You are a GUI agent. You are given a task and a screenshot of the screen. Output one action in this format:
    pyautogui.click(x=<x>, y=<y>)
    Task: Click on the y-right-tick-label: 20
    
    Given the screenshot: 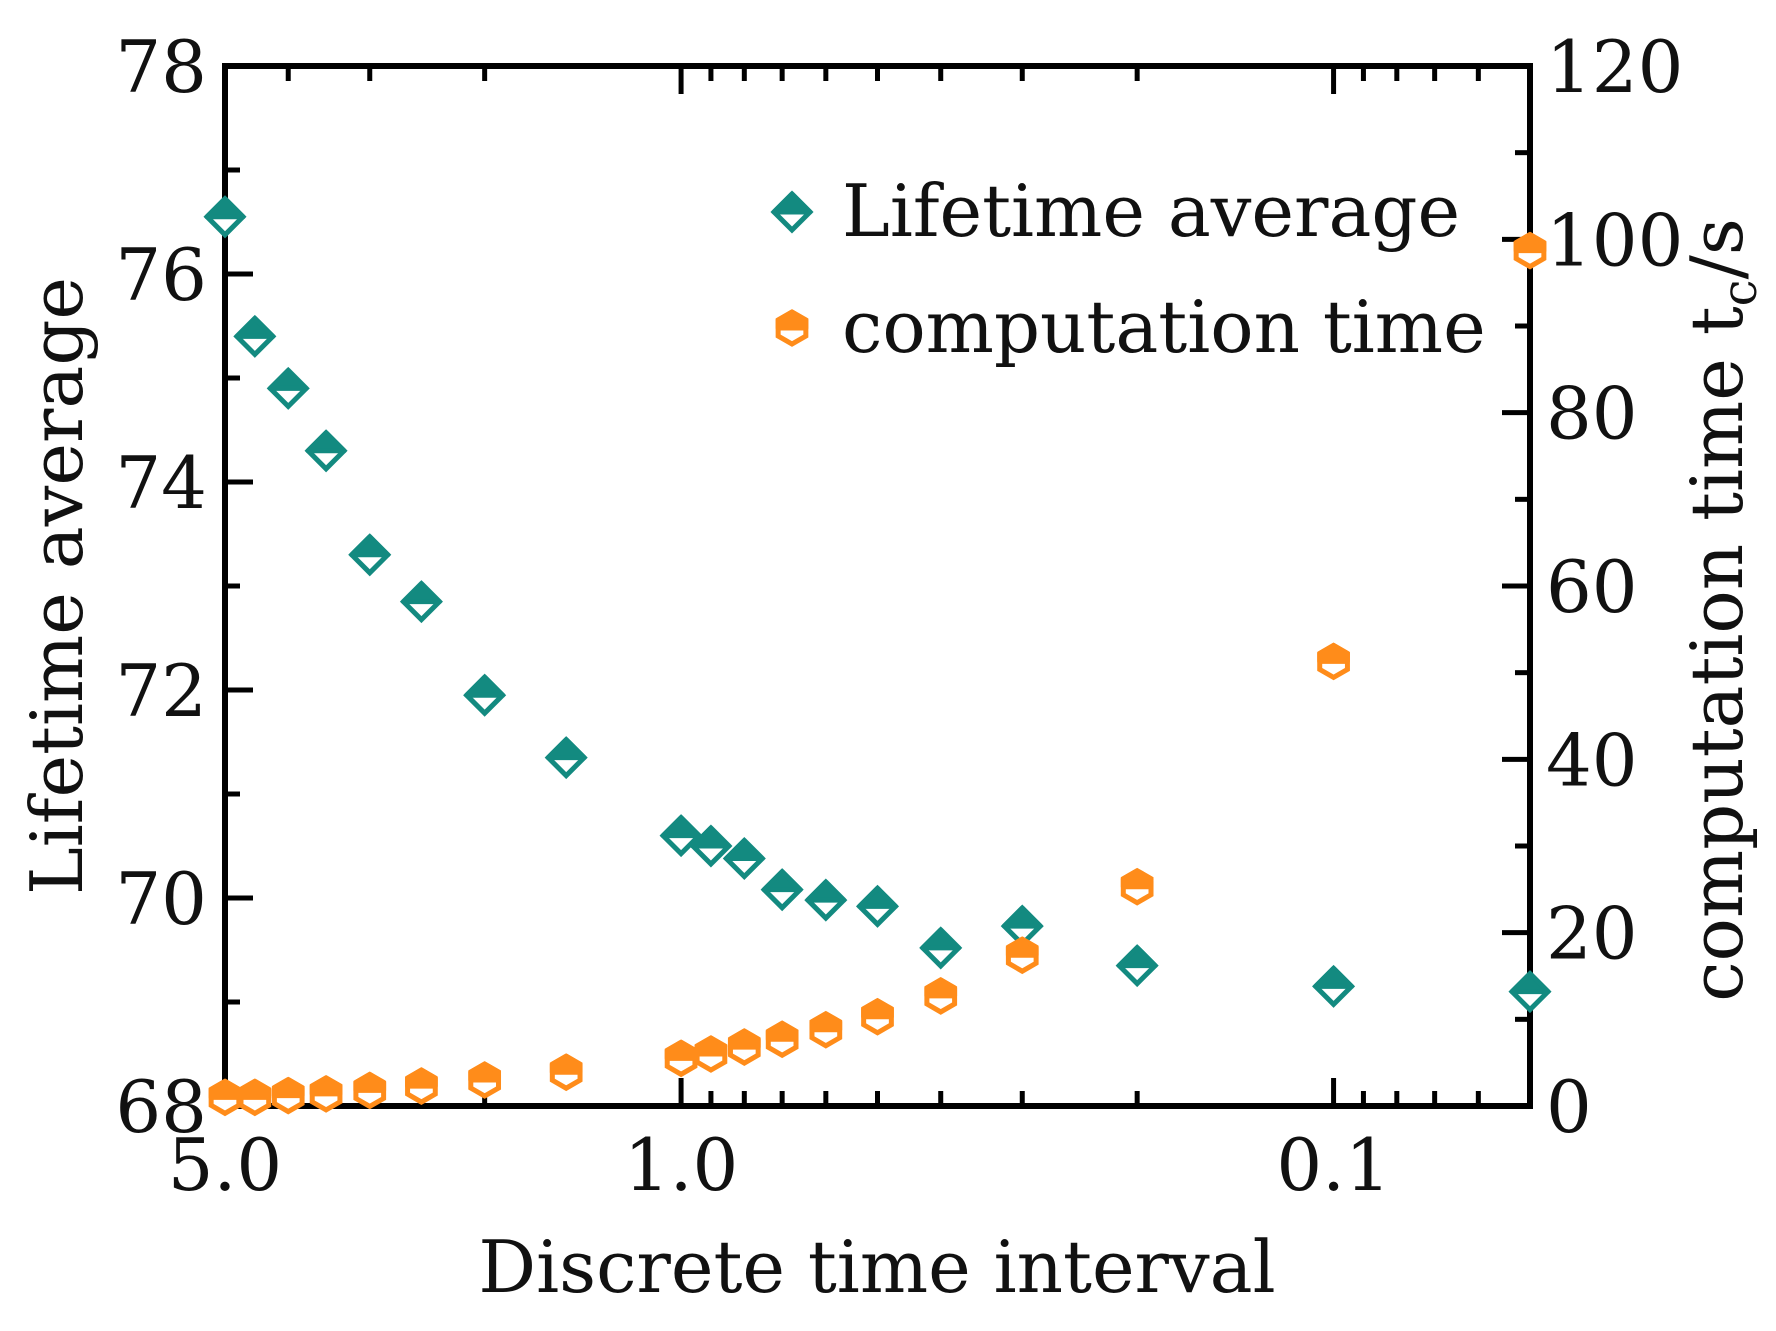 What is the action you would take?
    pyautogui.click(x=1592, y=934)
    